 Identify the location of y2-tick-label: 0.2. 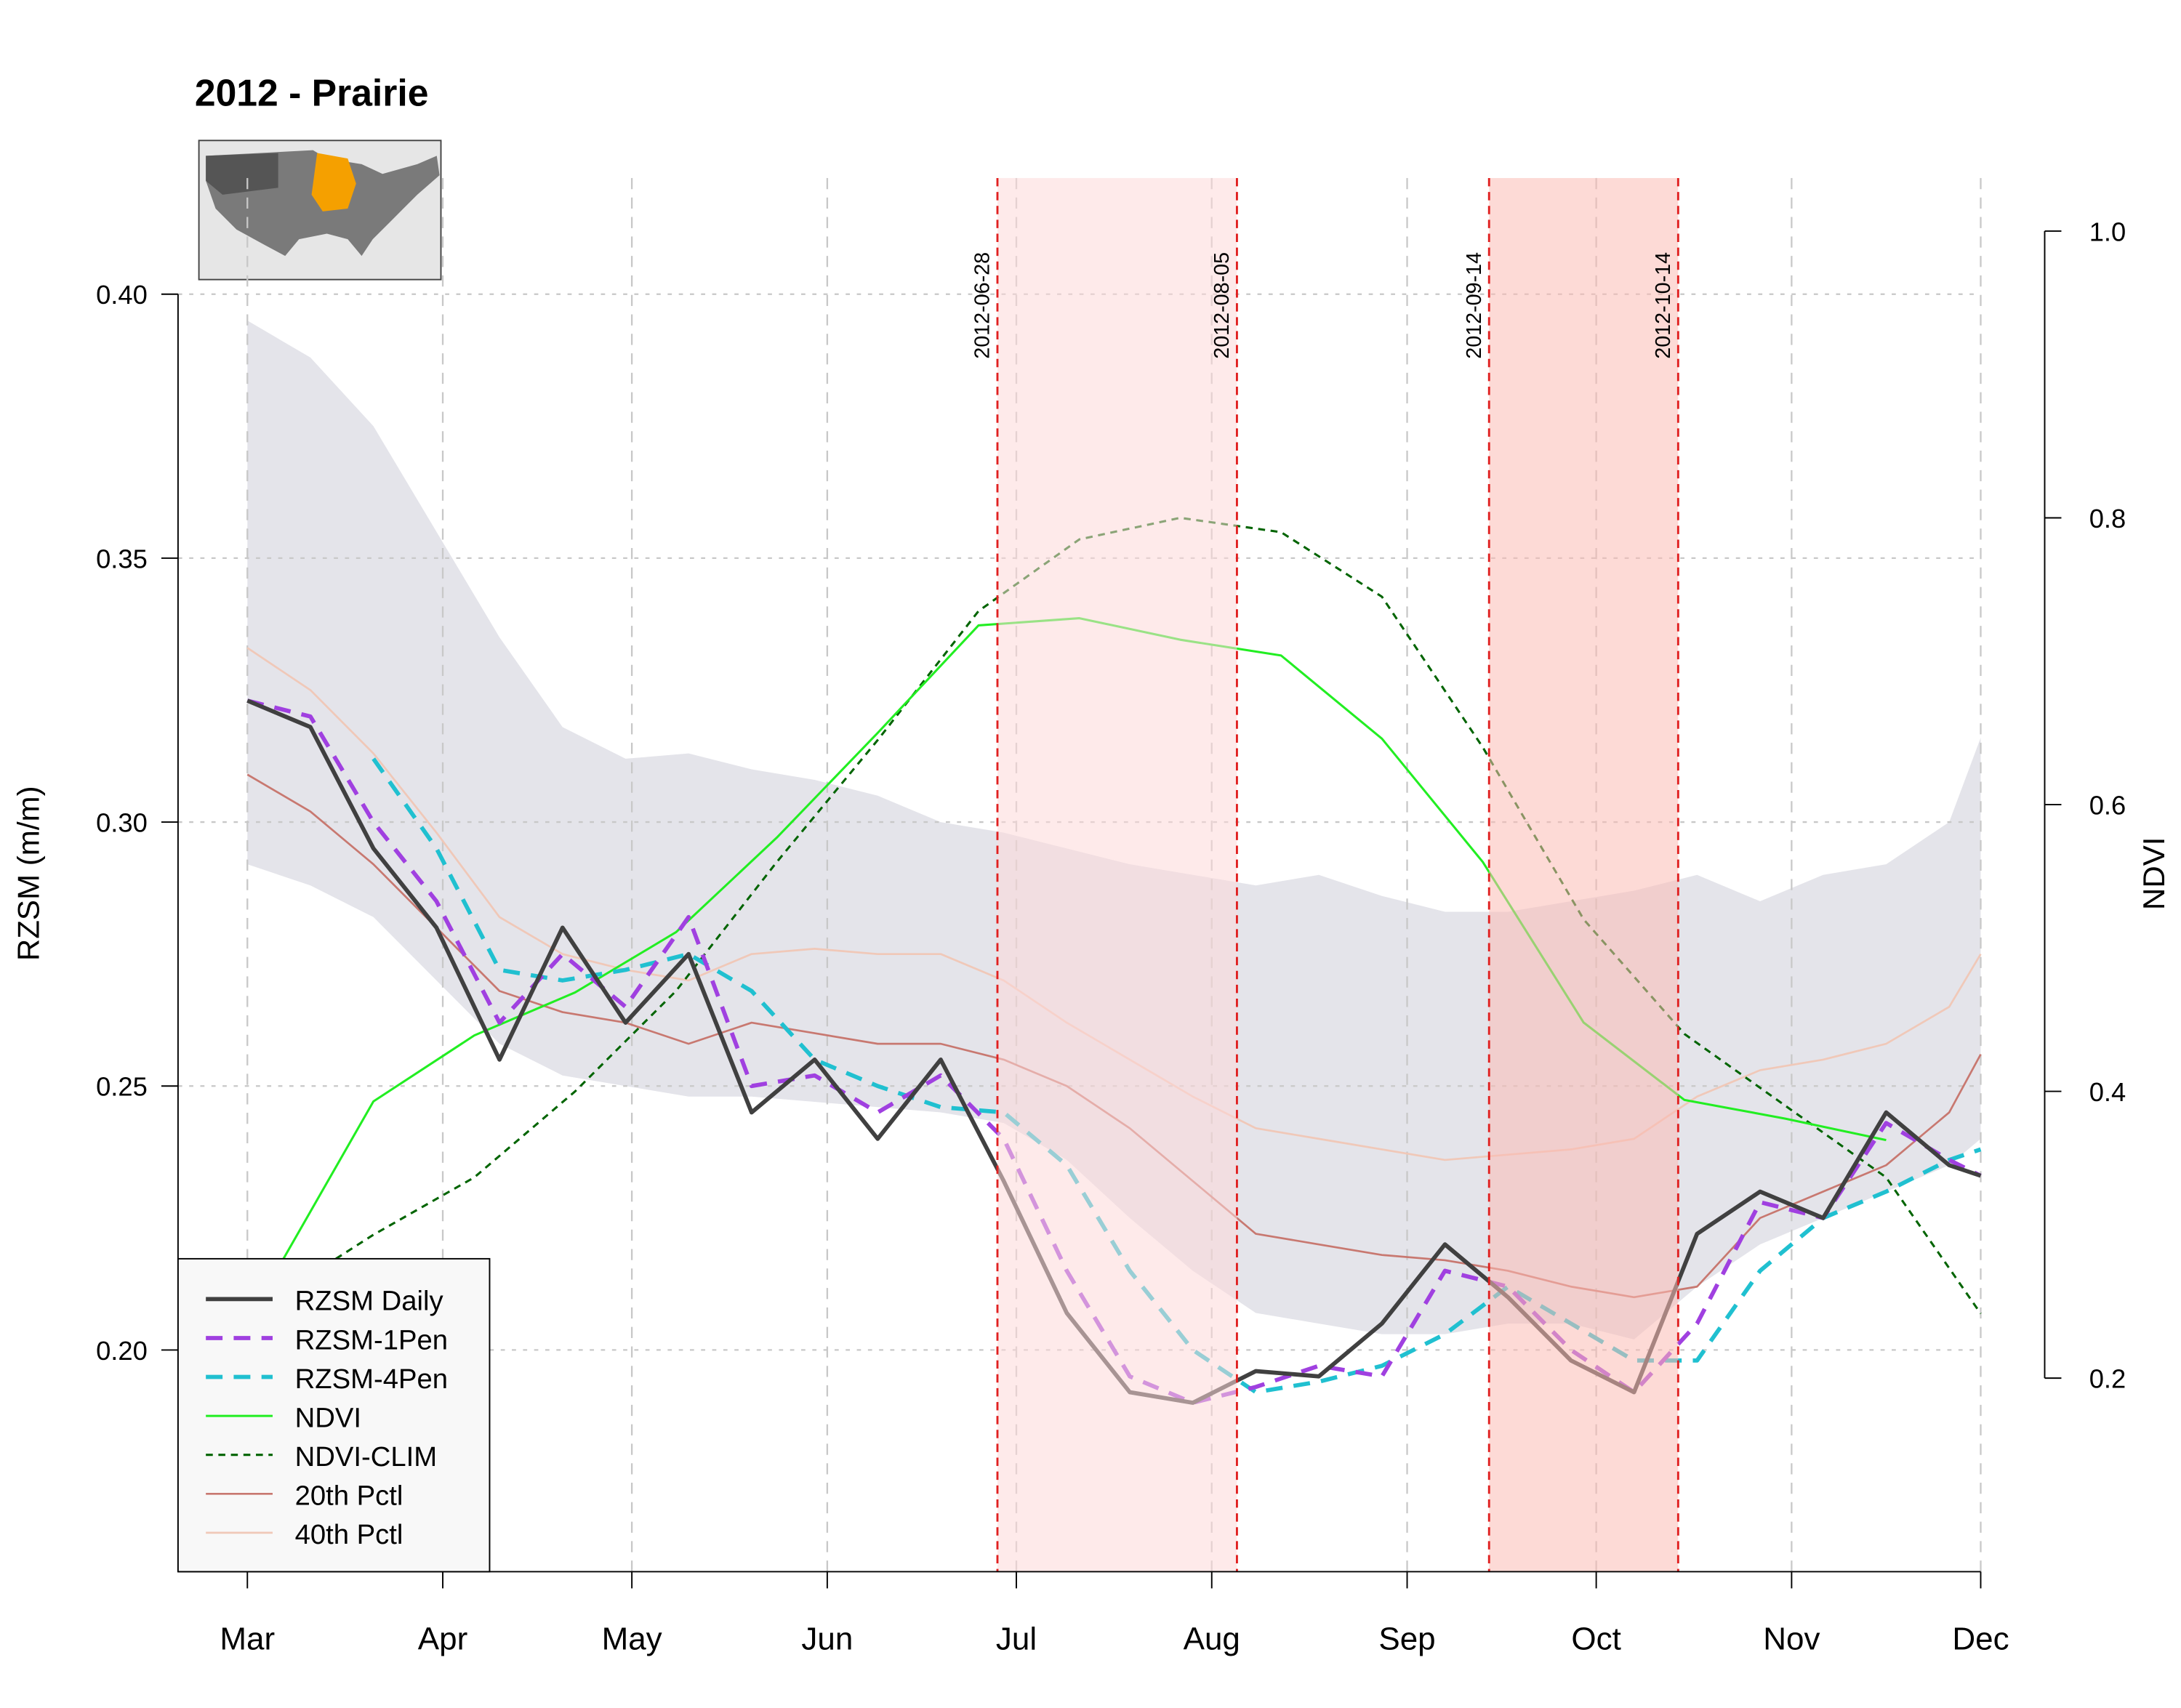
(2107, 1379).